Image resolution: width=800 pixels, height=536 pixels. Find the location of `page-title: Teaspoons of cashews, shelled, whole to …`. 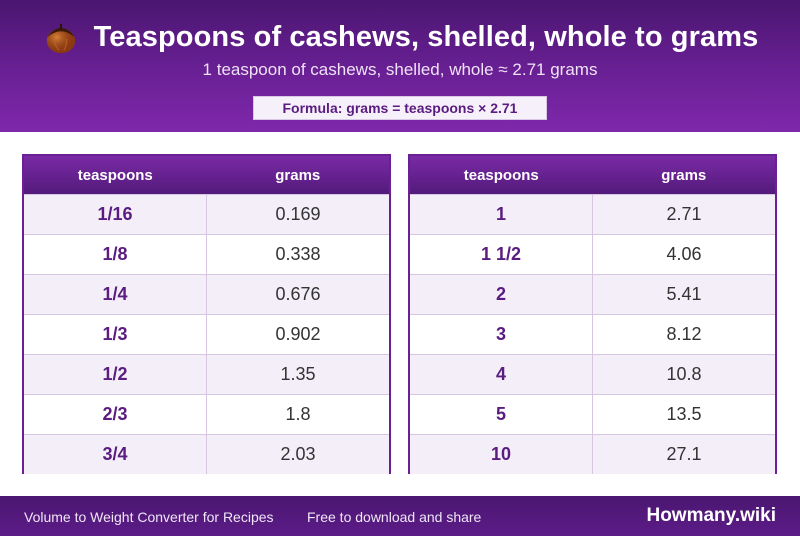

page-title: Teaspoons of cashews, shelled, whole to … is located at coordinates (426, 36).